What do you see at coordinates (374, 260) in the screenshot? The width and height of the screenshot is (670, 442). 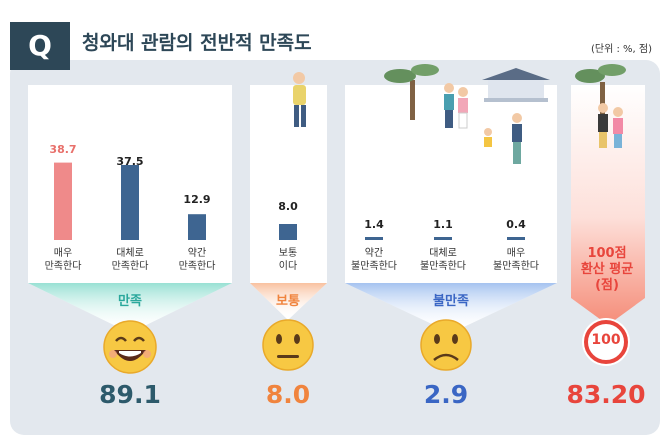 I see `category-label-somewhat-dissatisfied: 약간 불만족한다` at bounding box center [374, 260].